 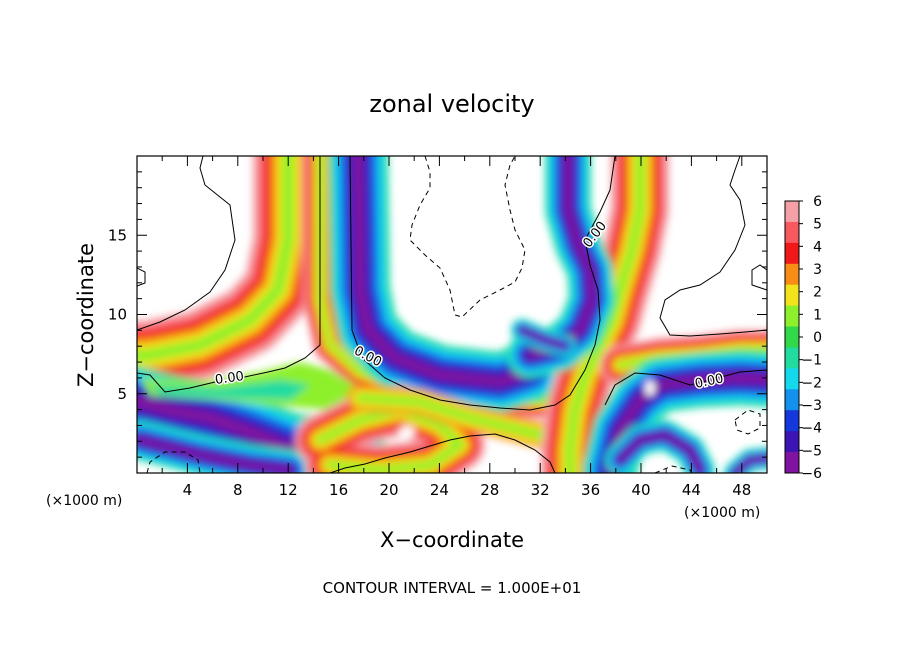 What do you see at coordinates (451, 104) in the screenshot?
I see `chart-title: zonal velocity` at bounding box center [451, 104].